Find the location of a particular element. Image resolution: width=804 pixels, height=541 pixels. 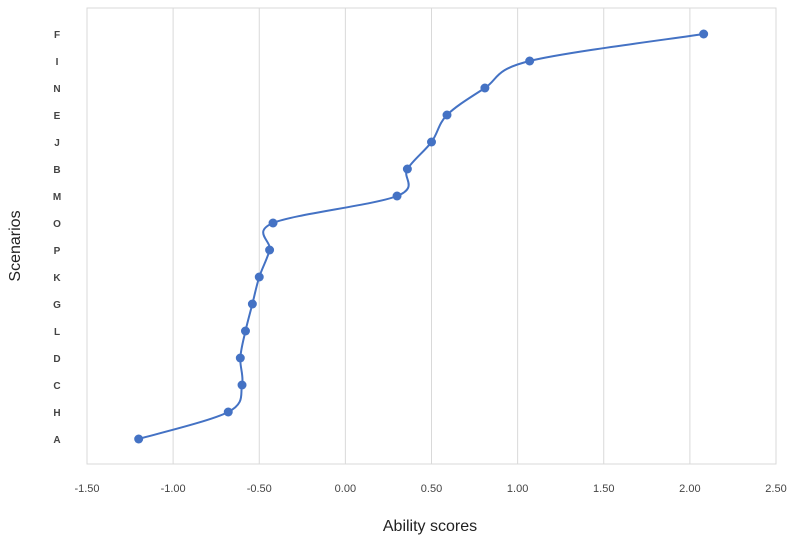

y-tick-label: L is located at coordinates (57, 332).